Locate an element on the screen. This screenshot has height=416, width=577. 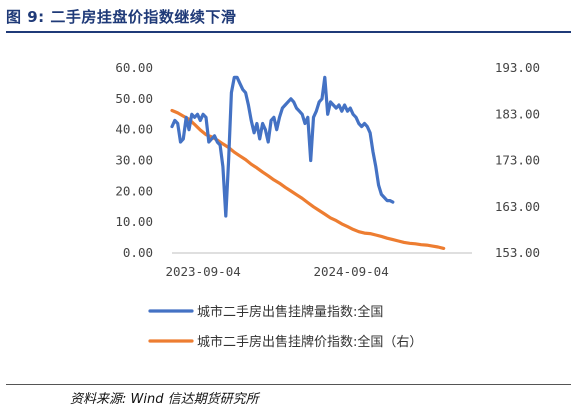
right-tick-label: 183.00 is located at coordinates (517, 113).